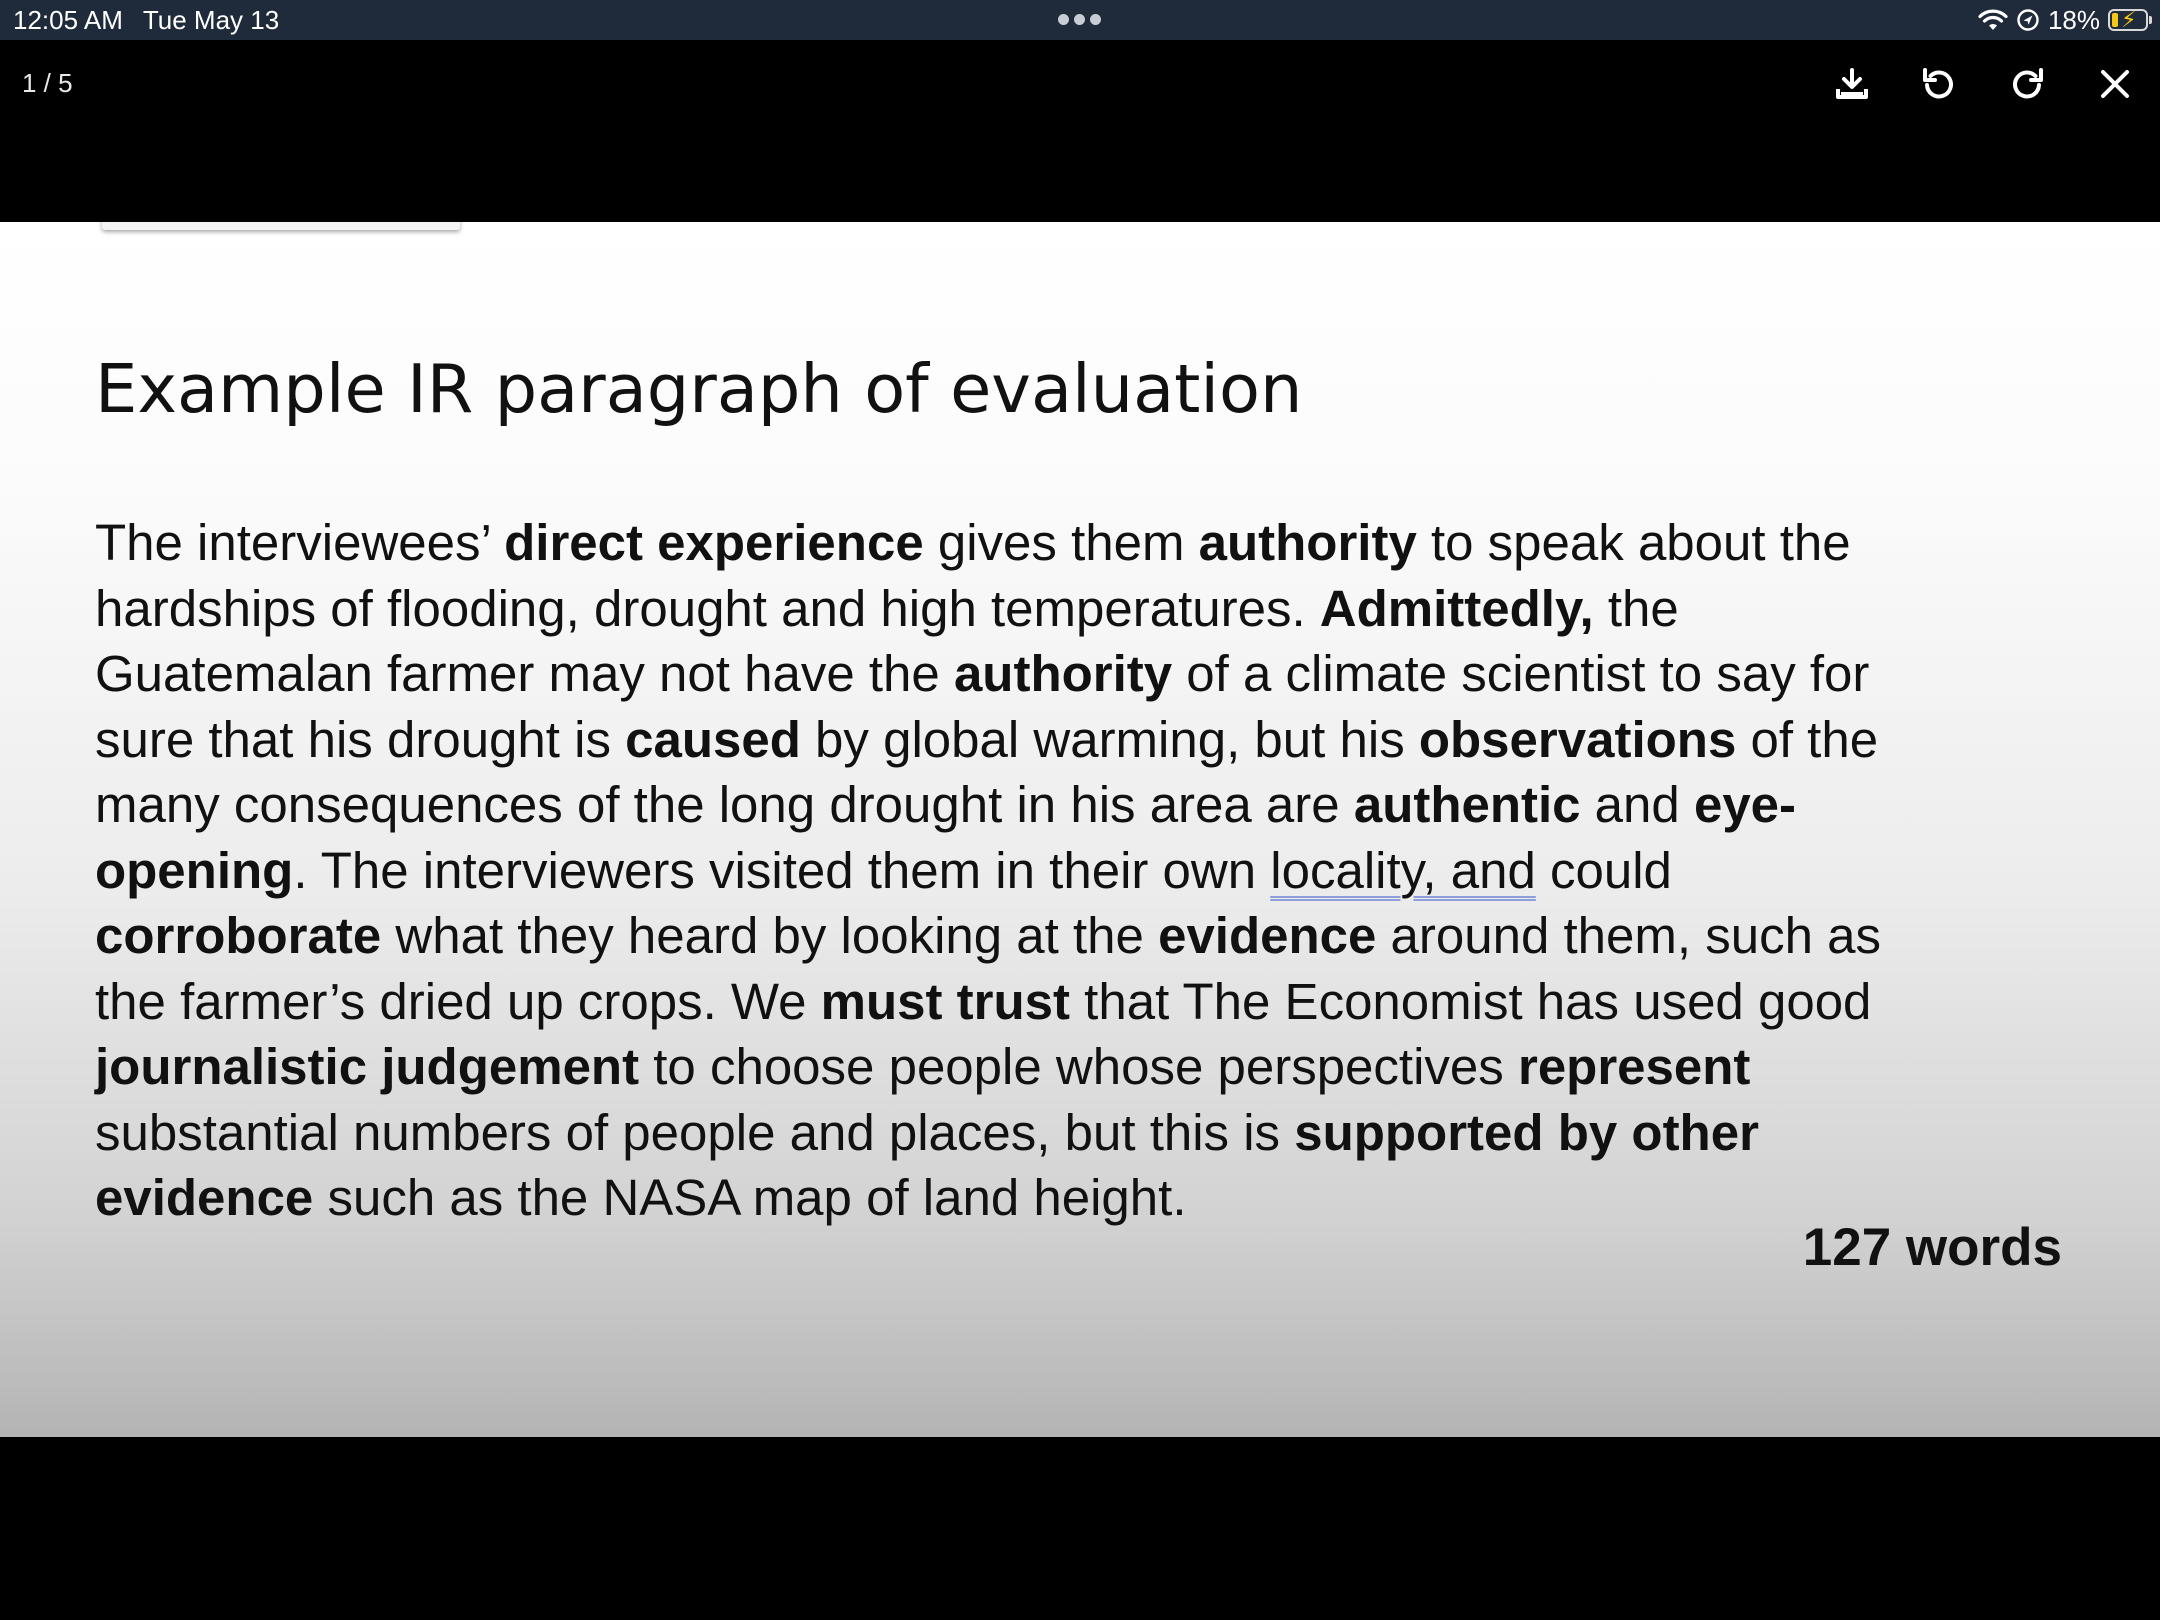 This screenshot has width=2160, height=1620. What do you see at coordinates (945, 1001) in the screenshot?
I see `bold-term: must trust` at bounding box center [945, 1001].